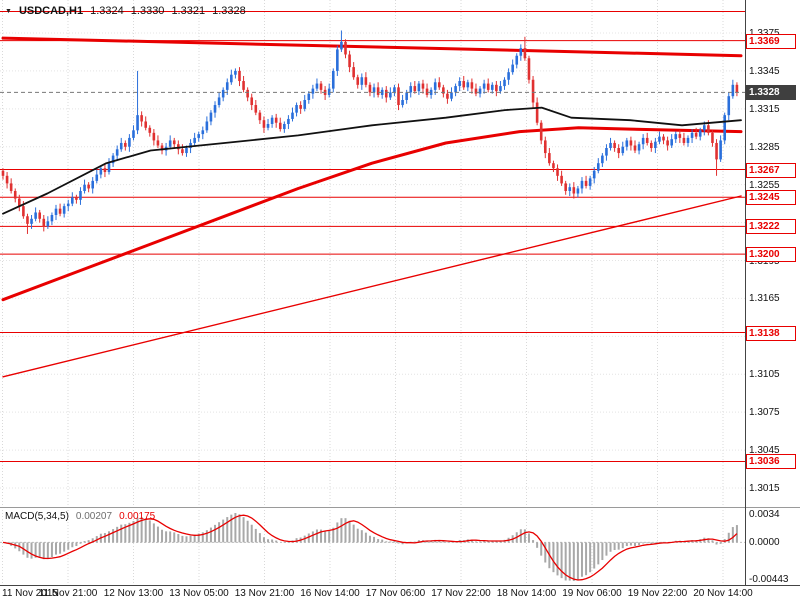 This screenshot has height=600, width=800. I want to click on ohlc-open-value: 1.3324, so click(107, 11).